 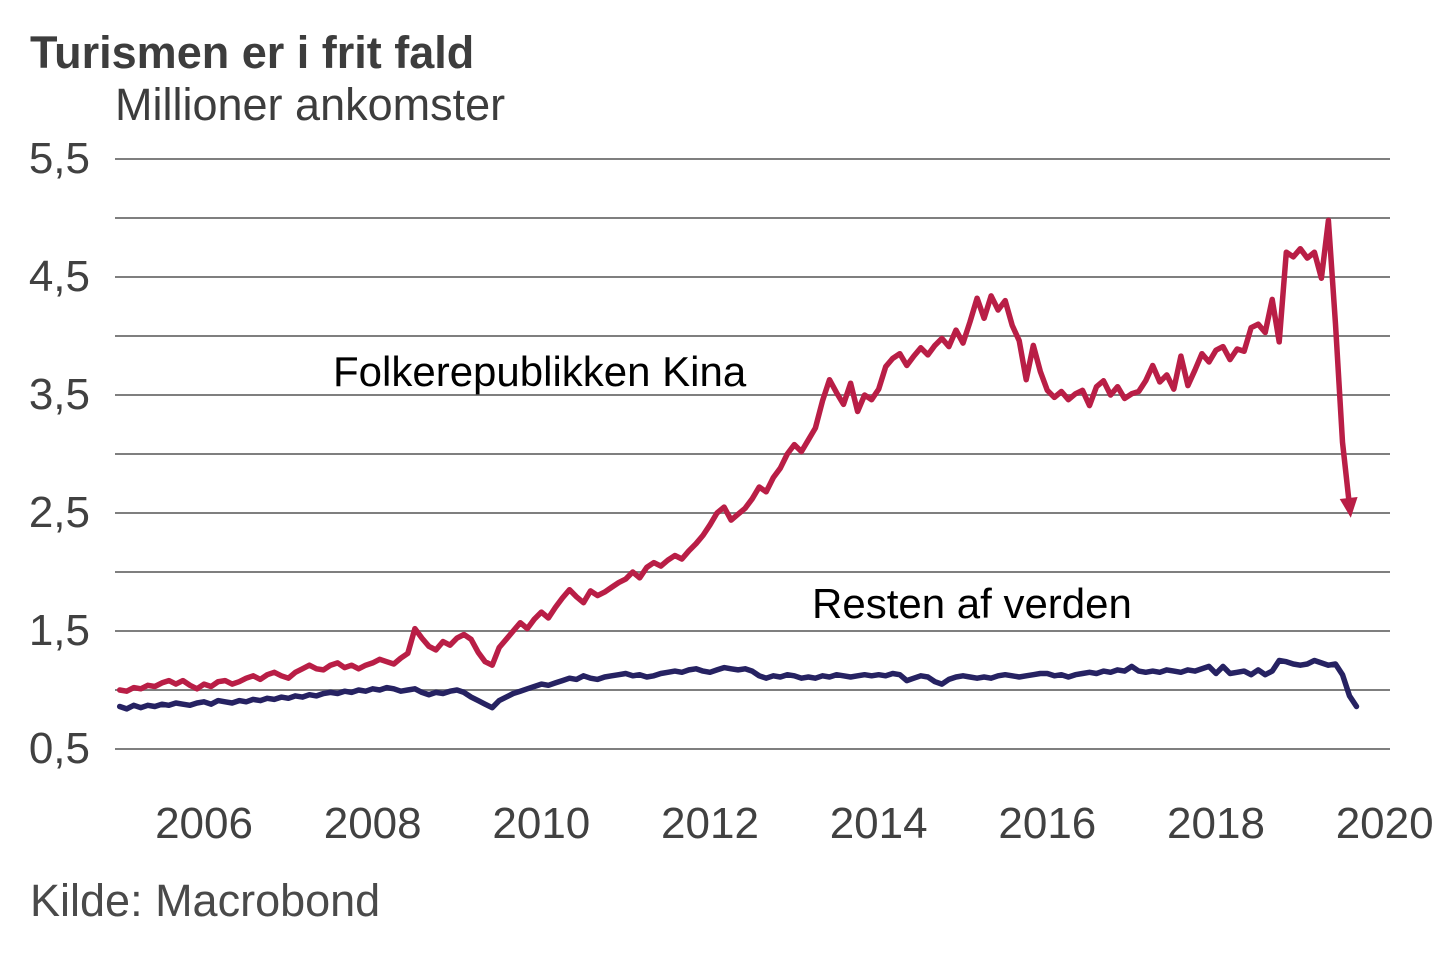 I want to click on x-tick-label: 2010, so click(x=541, y=823).